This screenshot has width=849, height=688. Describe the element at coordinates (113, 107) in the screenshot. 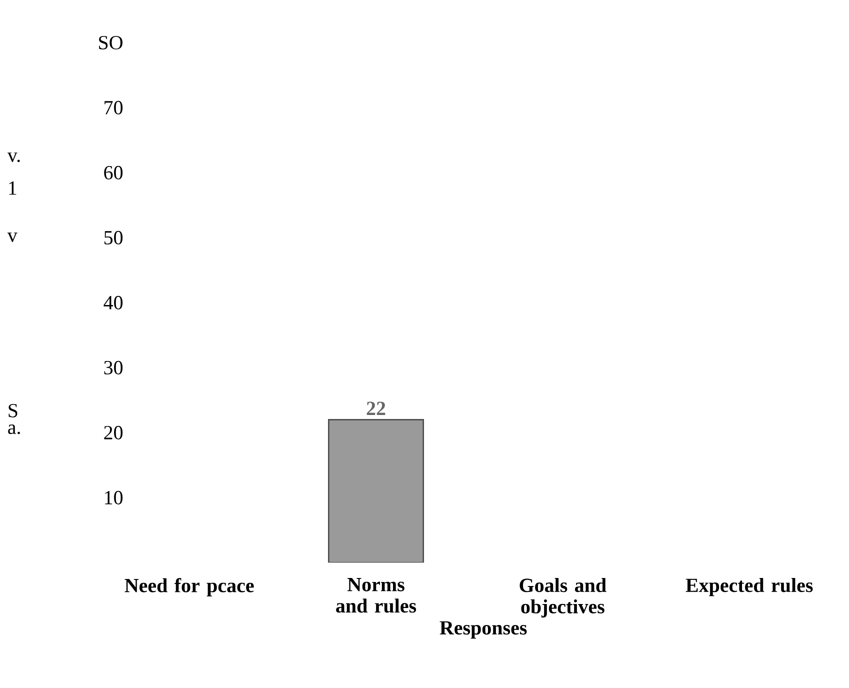

I see `y-tick-label: 70` at that location.